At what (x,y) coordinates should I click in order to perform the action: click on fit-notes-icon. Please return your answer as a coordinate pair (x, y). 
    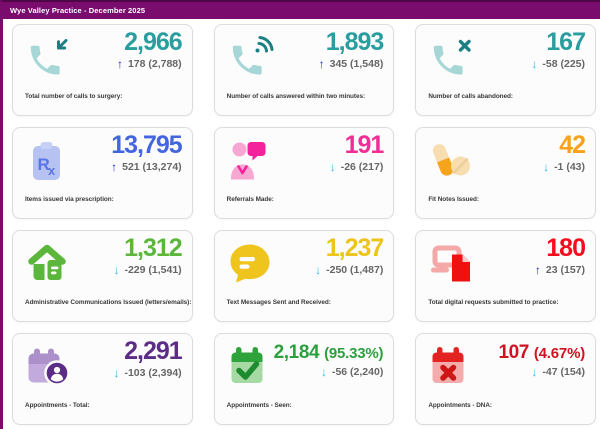
    Looking at the image, I should click on (451, 161).